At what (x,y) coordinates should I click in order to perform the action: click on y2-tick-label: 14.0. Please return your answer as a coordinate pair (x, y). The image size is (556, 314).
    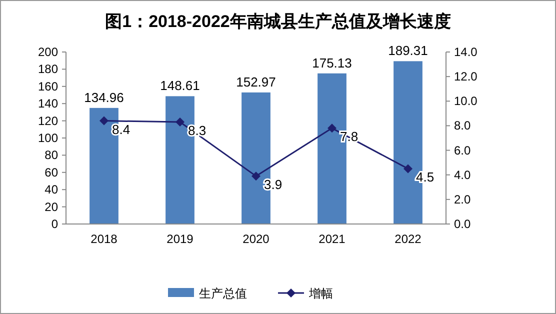
    Looking at the image, I should click on (466, 52).